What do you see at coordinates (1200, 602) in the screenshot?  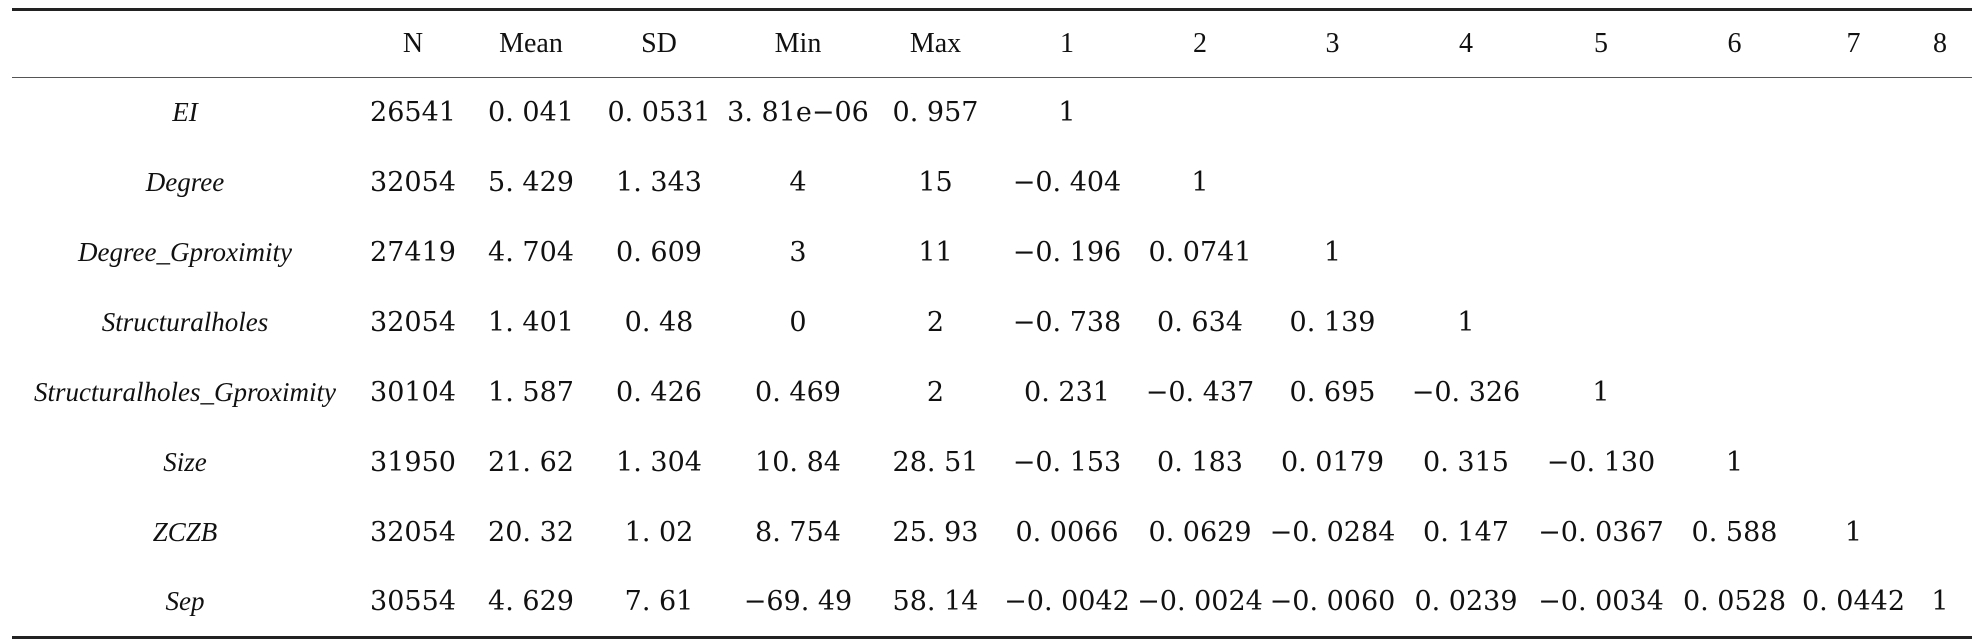 I see `value-cell: −0. 0024` at bounding box center [1200, 602].